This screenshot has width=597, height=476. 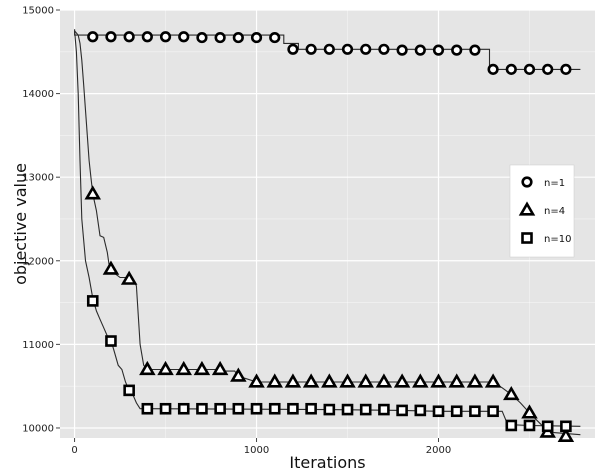 I want to click on legend: n=1 n=4 n=10, so click(x=542, y=211).